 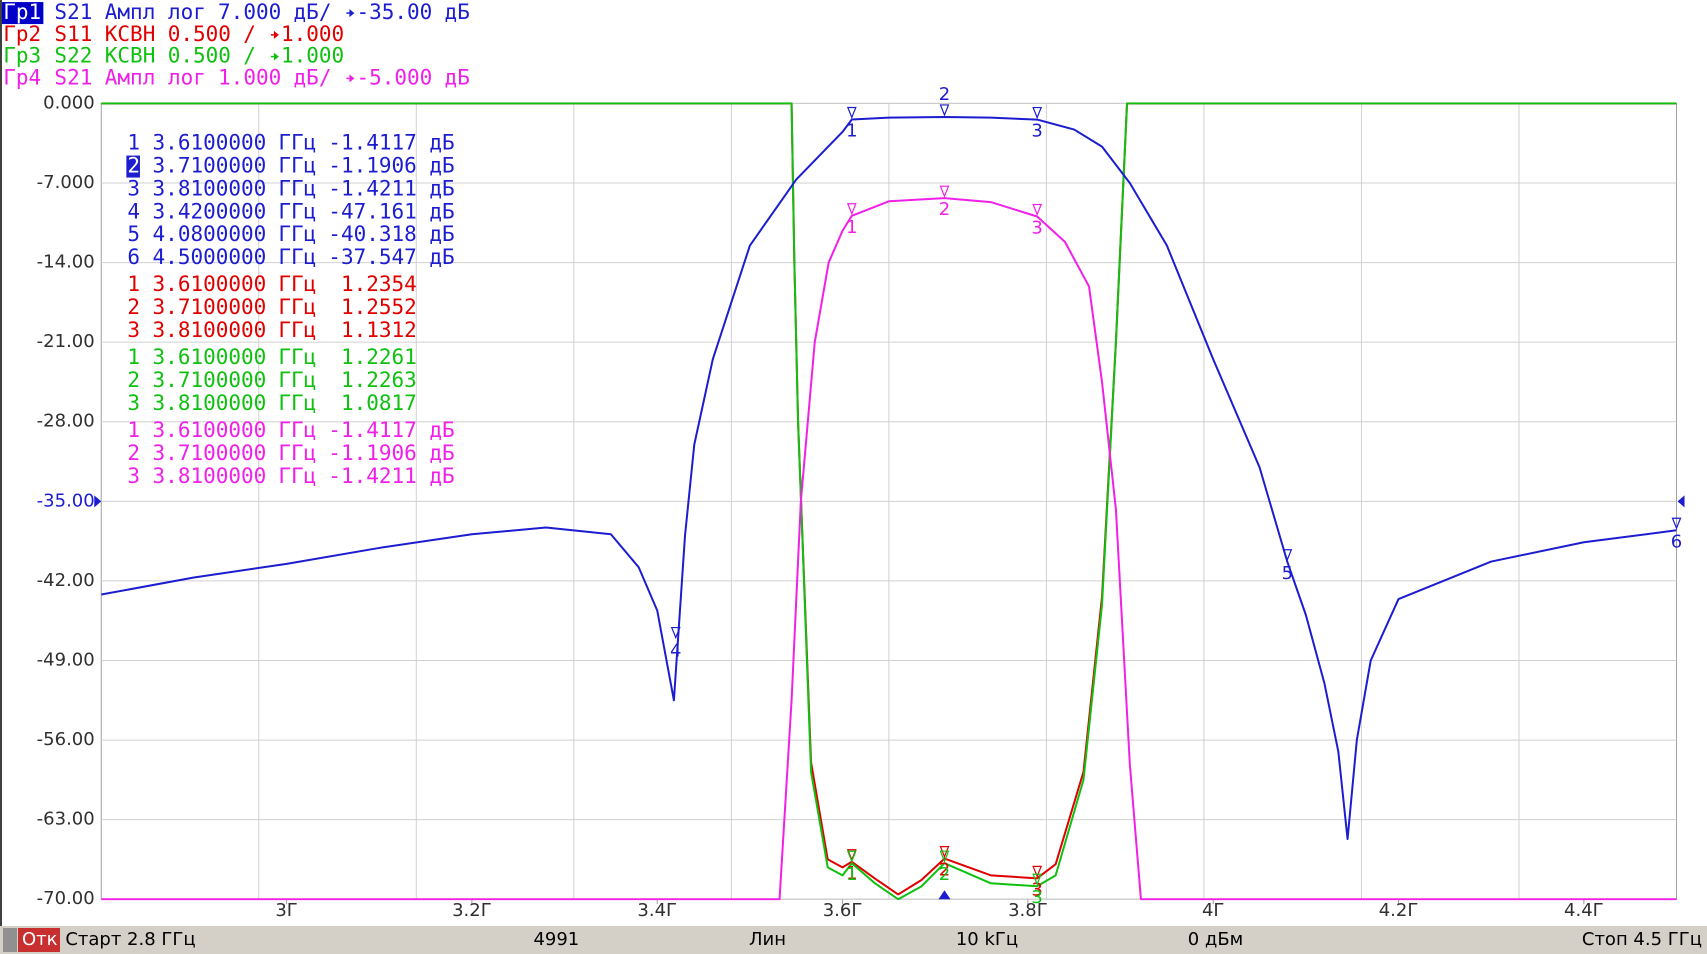 I want to click on marker-value: 1.2261, so click(x=379, y=357).